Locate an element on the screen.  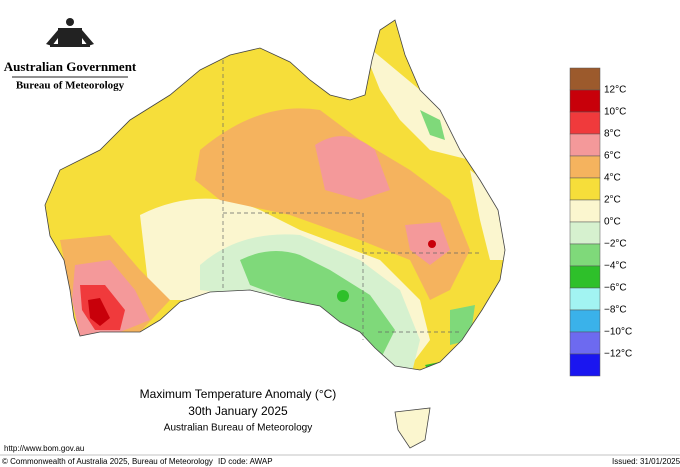
legend-label: 10°C is located at coordinates (615, 112).